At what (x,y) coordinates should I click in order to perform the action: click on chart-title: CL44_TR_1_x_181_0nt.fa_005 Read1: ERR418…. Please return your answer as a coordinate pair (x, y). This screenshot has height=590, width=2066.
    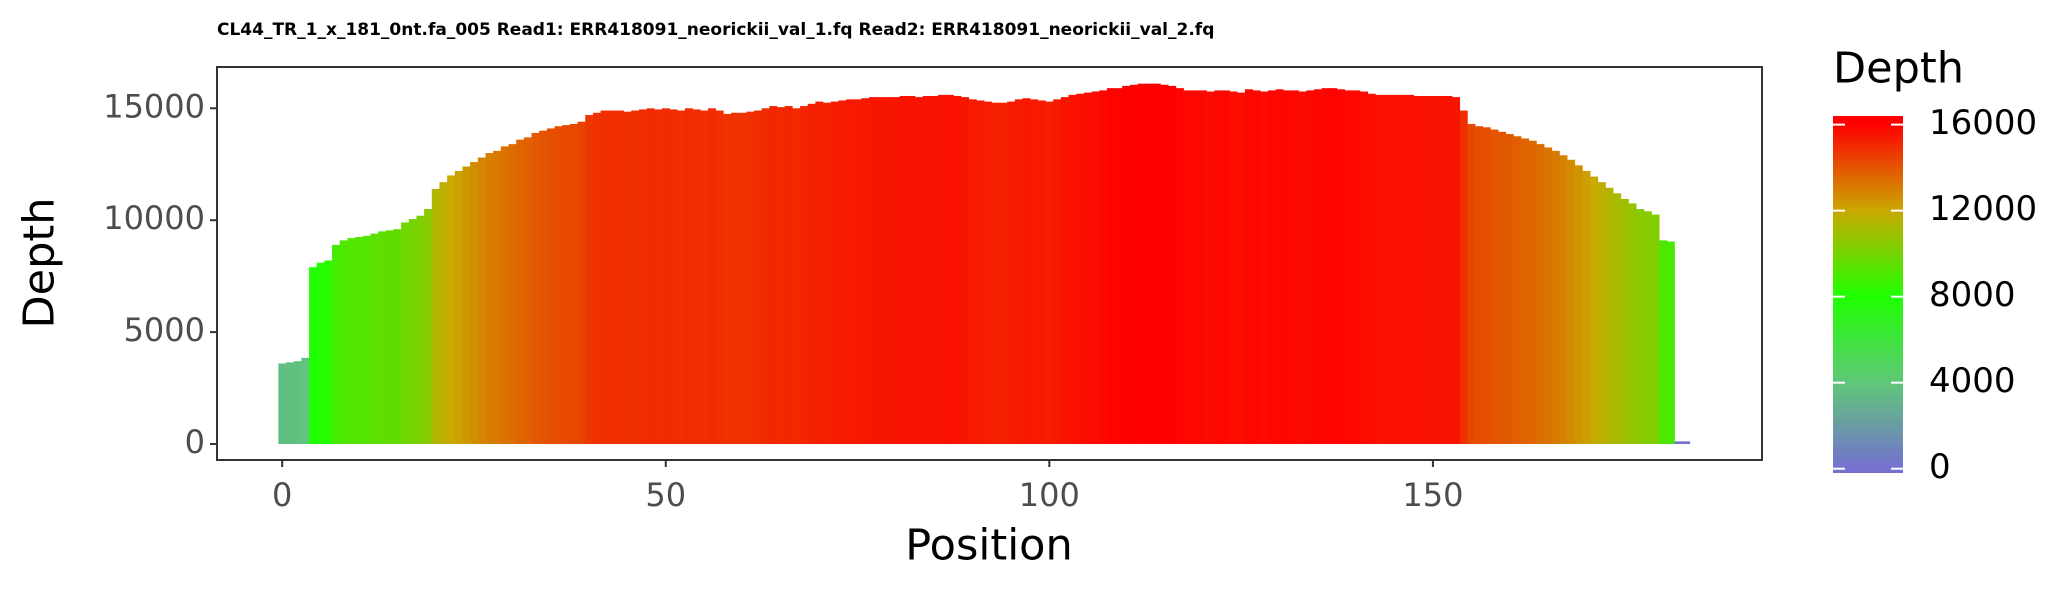
    Looking at the image, I should click on (715, 30).